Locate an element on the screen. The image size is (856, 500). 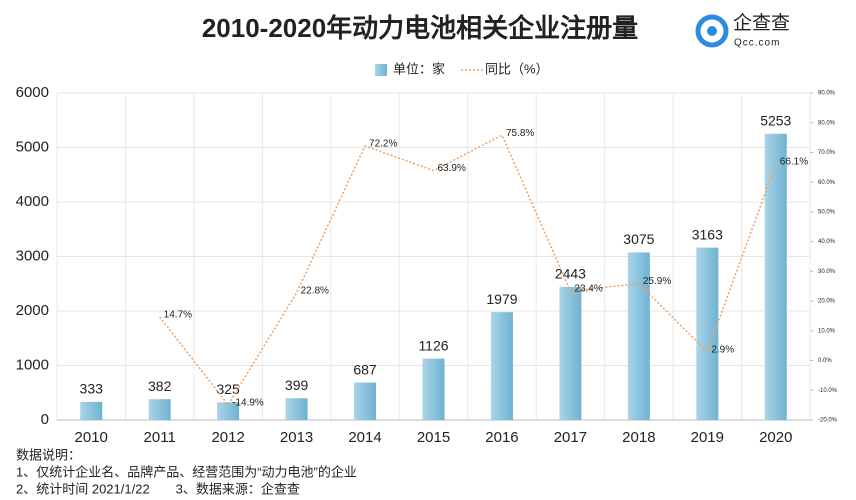
note: 数据说明： is located at coordinates (48, 454).